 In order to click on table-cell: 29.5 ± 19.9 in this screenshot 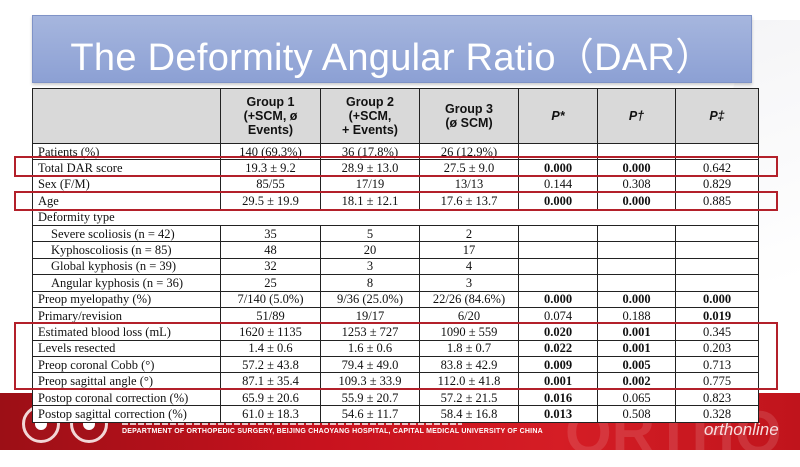, I will do `click(270, 201)`.